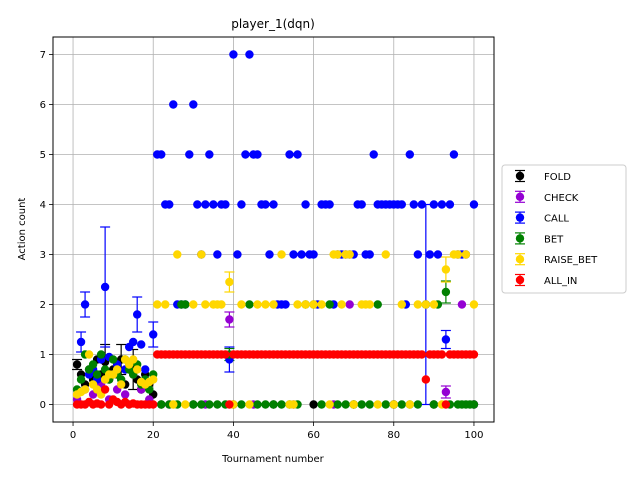  What do you see at coordinates (22, 229) in the screenshot?
I see `y-axis-label: Action count` at bounding box center [22, 229].